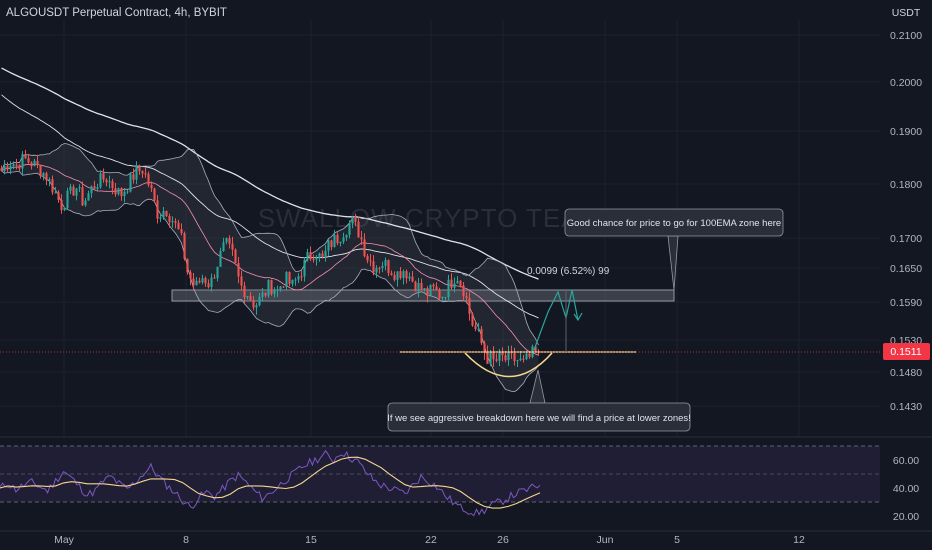 This screenshot has width=932, height=550. What do you see at coordinates (906, 489) in the screenshot?
I see `rsi-axis: 60.00 40.00 20.00` at bounding box center [906, 489].